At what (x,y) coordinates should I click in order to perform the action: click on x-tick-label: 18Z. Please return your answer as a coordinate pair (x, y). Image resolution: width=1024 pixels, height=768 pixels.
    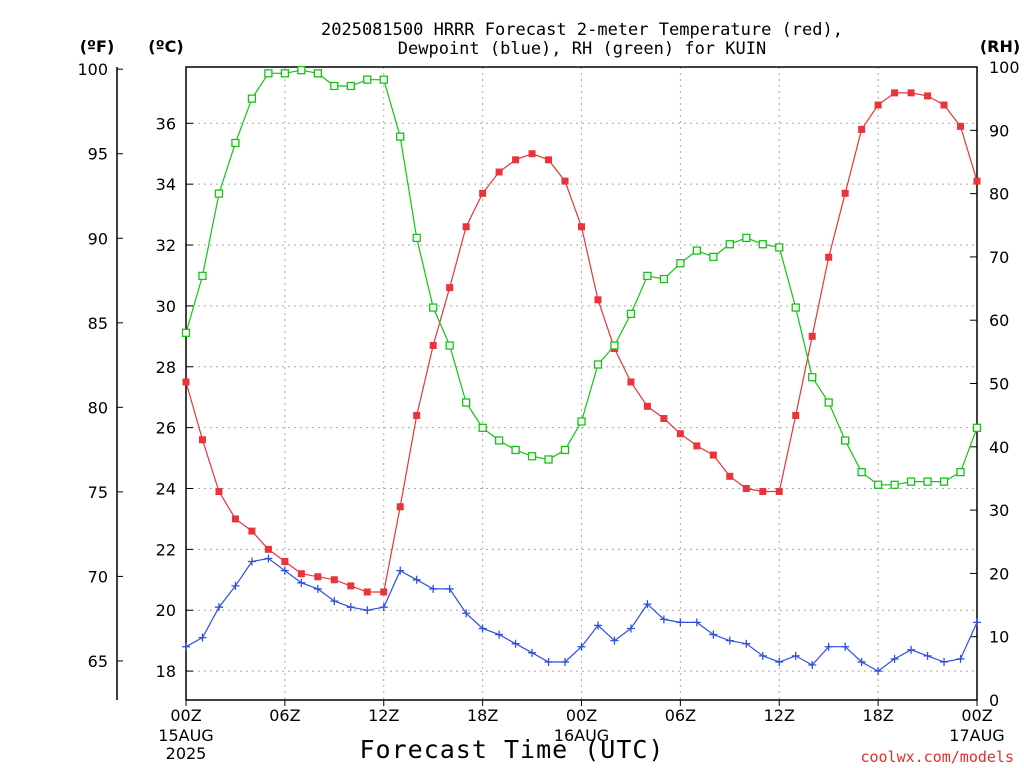
    Looking at the image, I should click on (482, 715).